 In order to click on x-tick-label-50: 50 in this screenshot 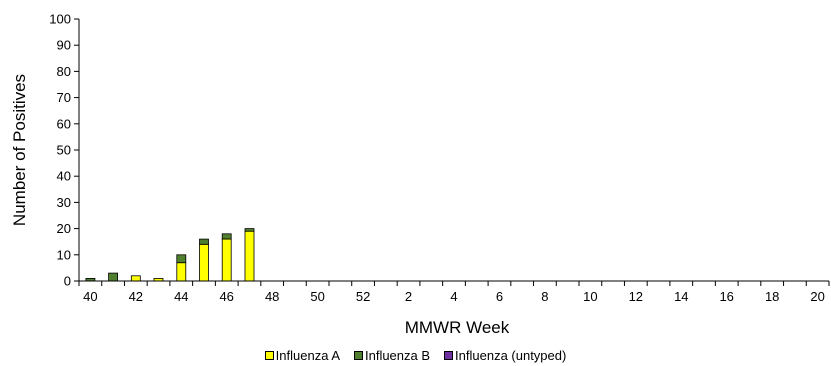, I will do `click(317, 296)`.